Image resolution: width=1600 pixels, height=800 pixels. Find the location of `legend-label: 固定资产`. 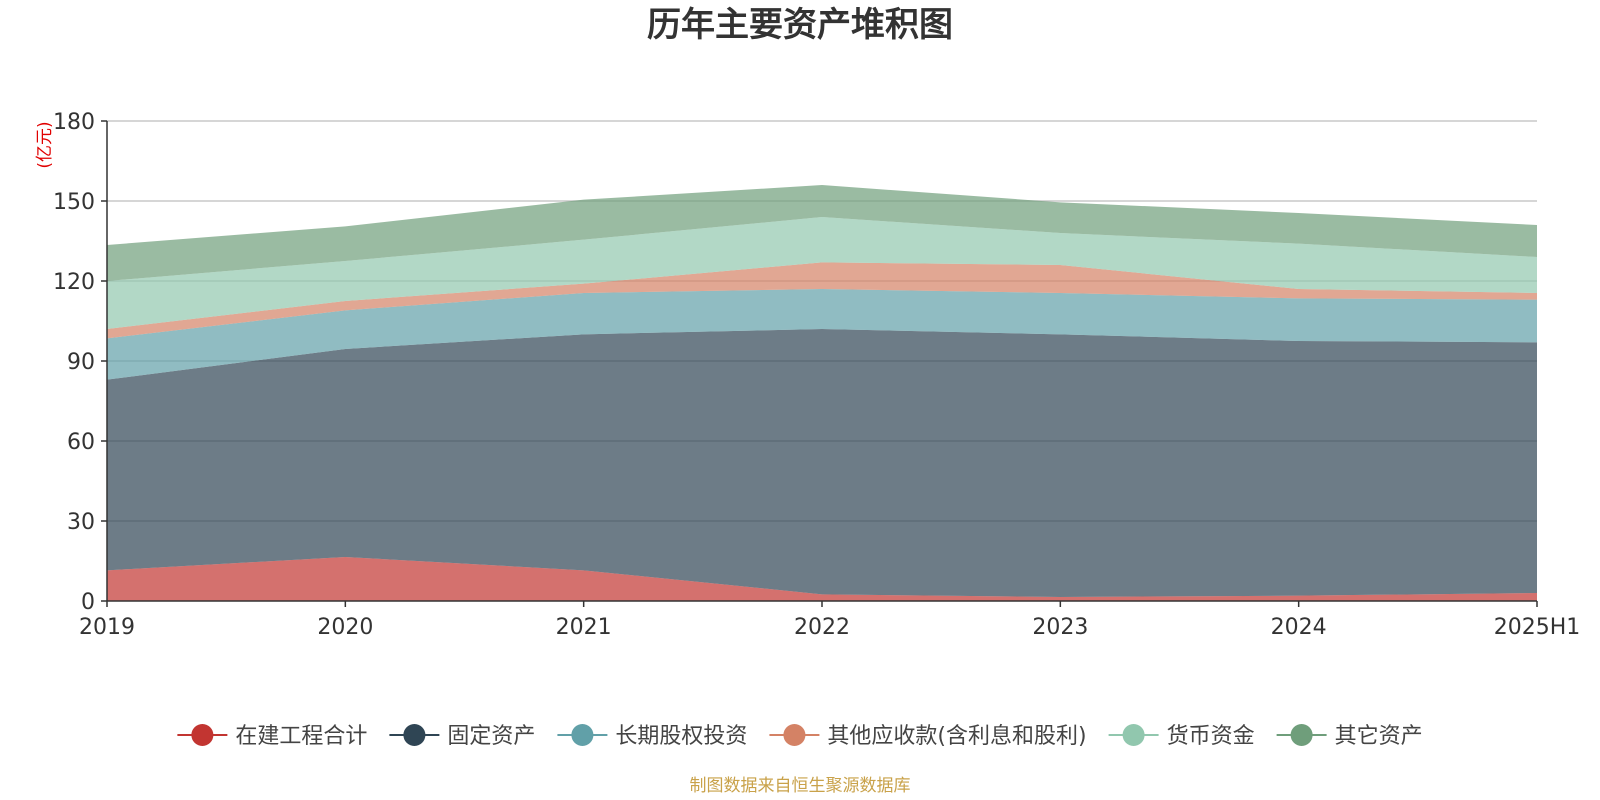

legend-label: 固定资产 is located at coordinates (491, 736).